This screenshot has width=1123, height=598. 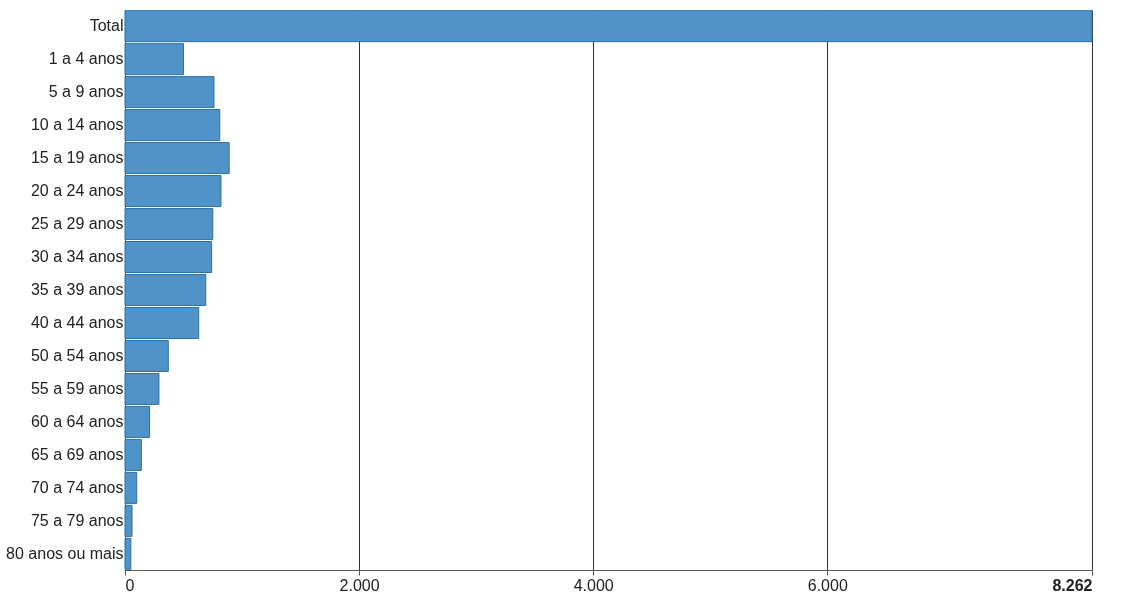 I want to click on y-tick-label: 30 a 34 anos, so click(x=77, y=257).